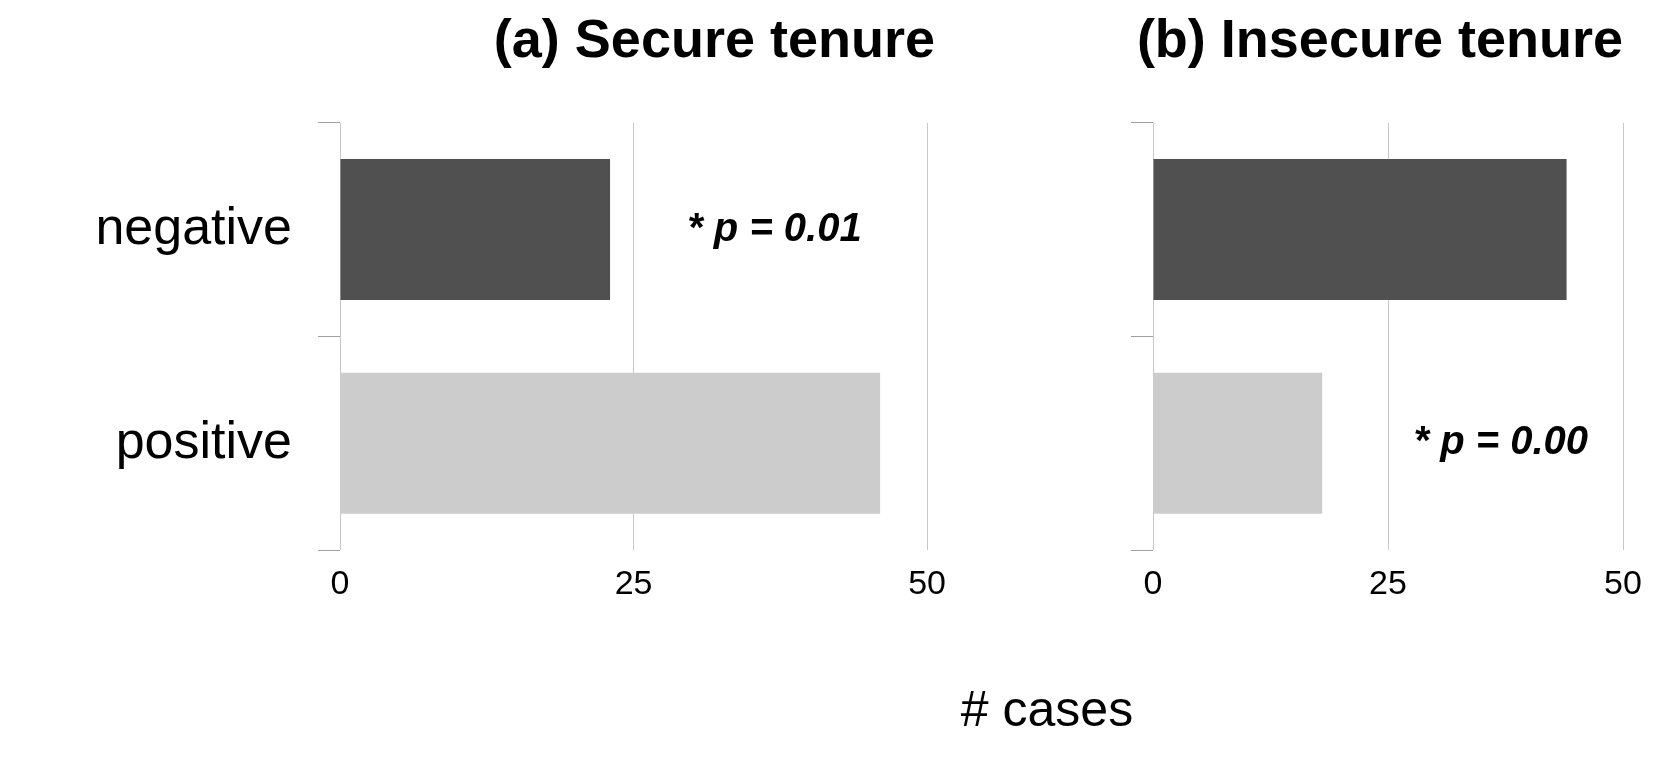  Describe the element at coordinates (203, 439) in the screenshot. I see `y-tick-label: positive` at that location.